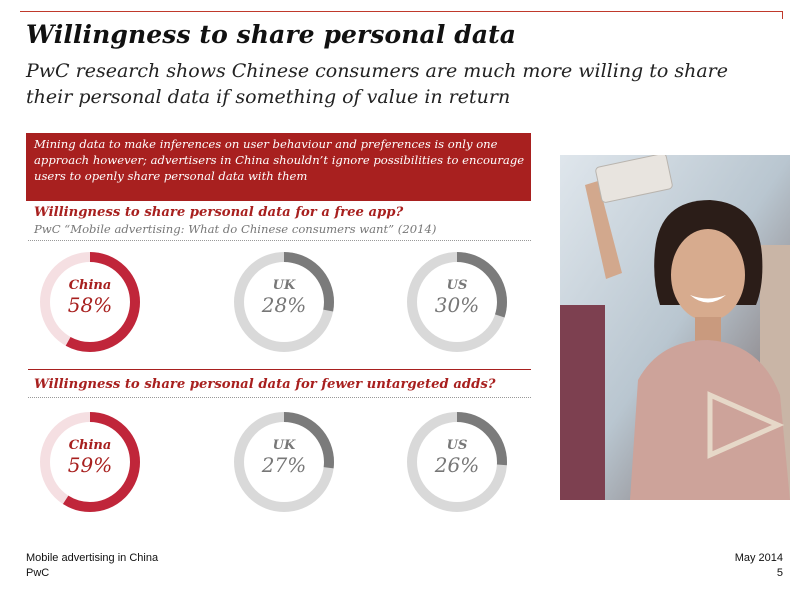  Describe the element at coordinates (401, 11) in the screenshot. I see `top-rule` at that location.